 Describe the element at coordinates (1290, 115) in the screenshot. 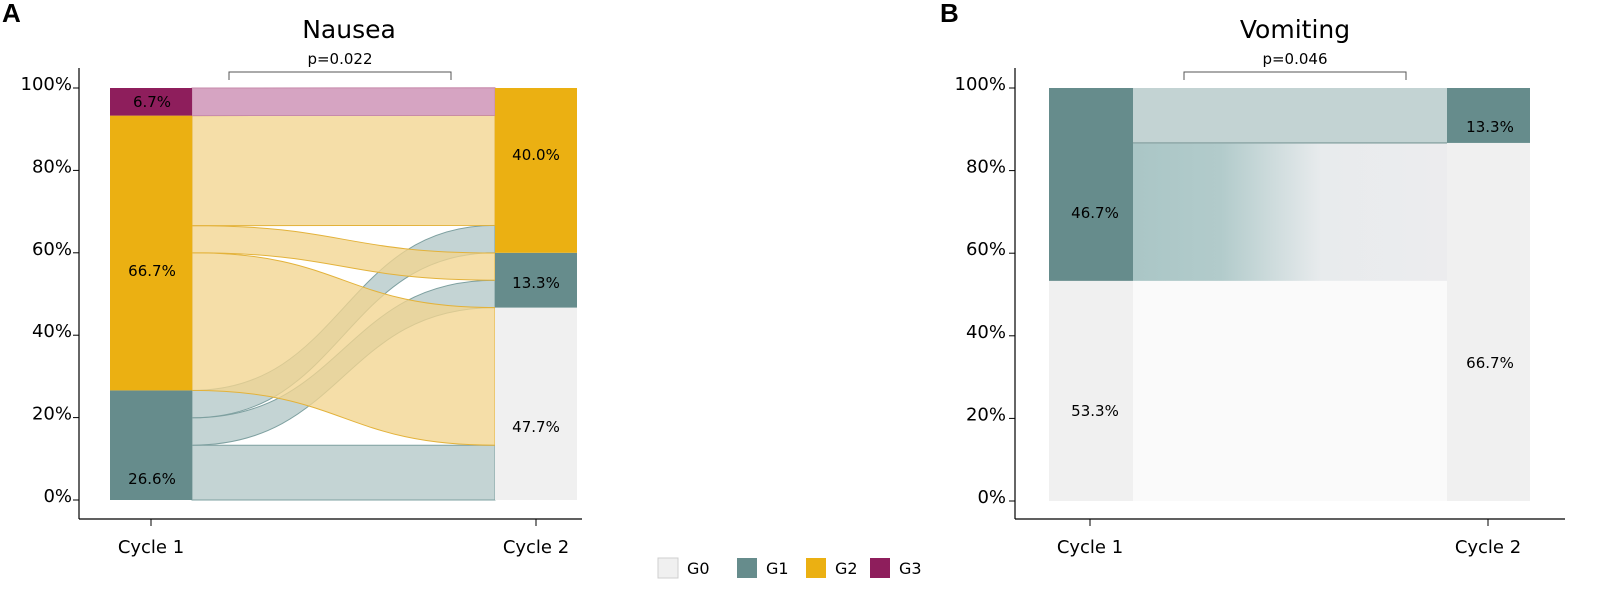

I see `vomiting-flow-g1-to-g1` at that location.